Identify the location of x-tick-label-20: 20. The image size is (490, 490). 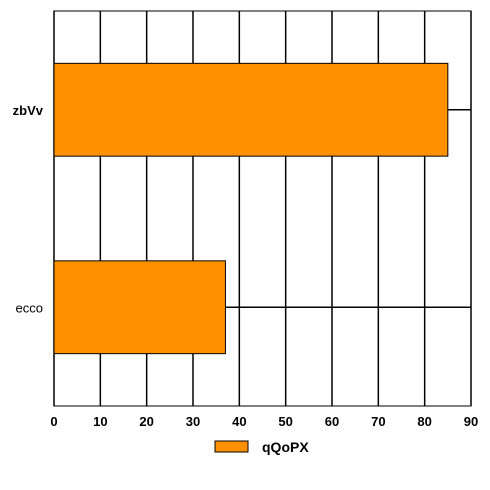
(146, 421).